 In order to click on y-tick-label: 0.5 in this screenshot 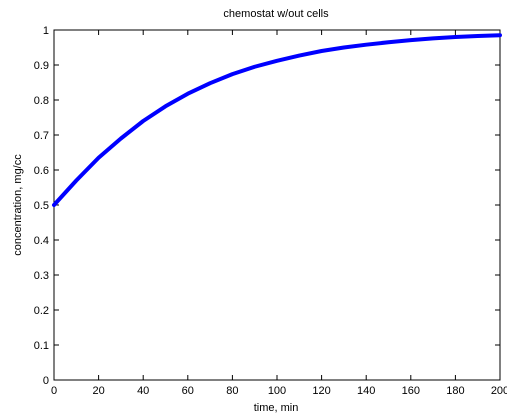, I will do `click(41, 206)`.